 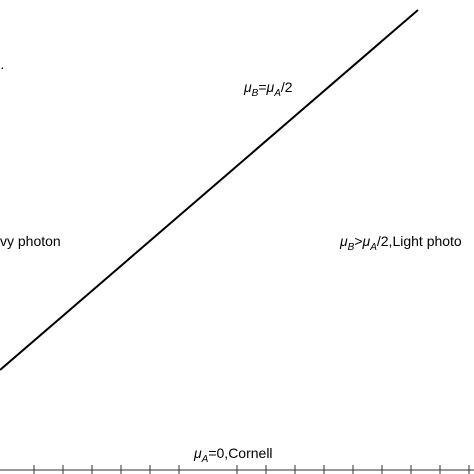 I want to click on greater-than-sign: >, so click(x=358, y=241).